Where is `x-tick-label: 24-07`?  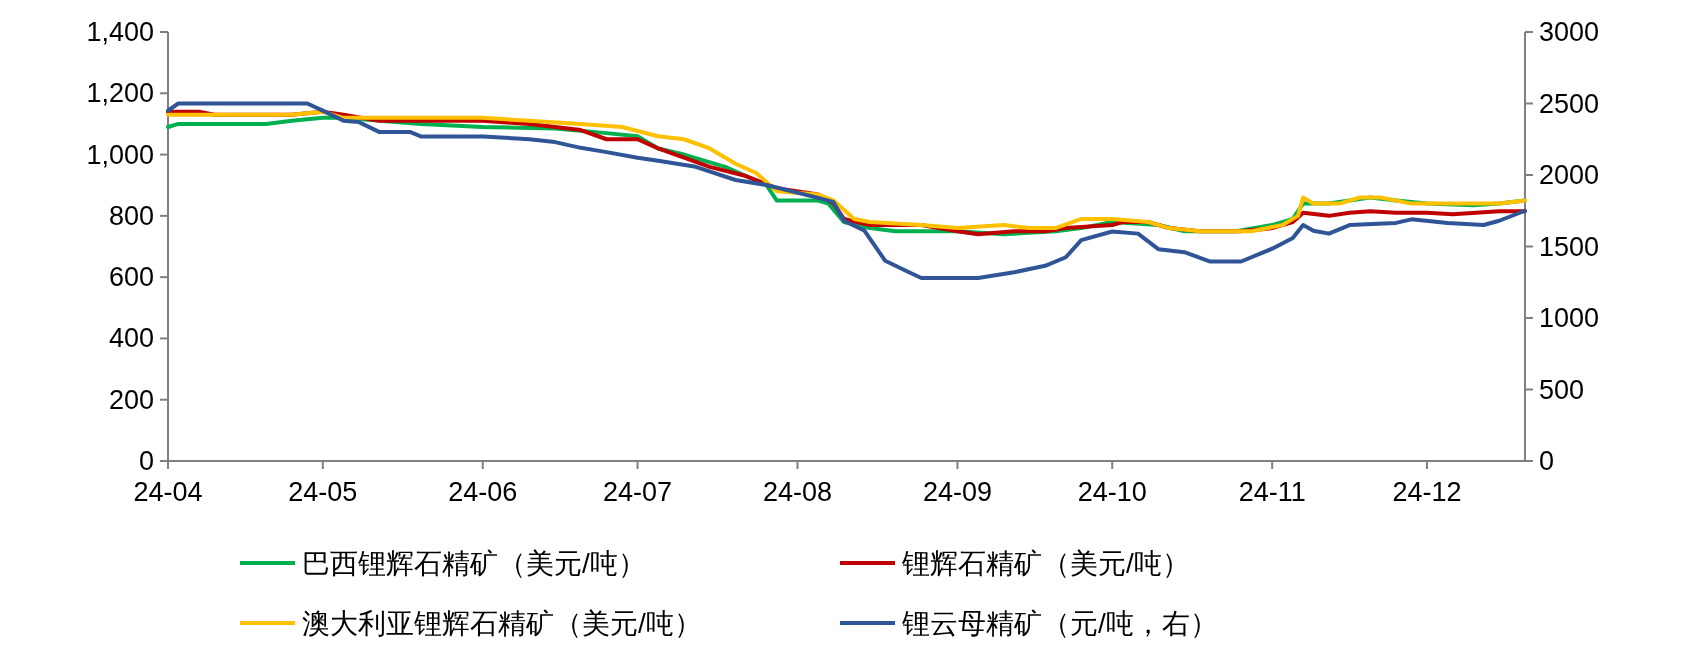 x-tick-label: 24-07 is located at coordinates (638, 492).